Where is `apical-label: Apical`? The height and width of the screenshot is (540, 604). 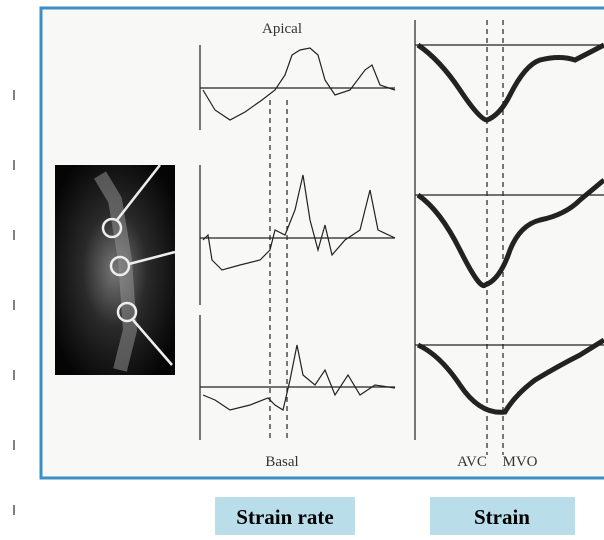 apical-label: Apical is located at coordinates (282, 29).